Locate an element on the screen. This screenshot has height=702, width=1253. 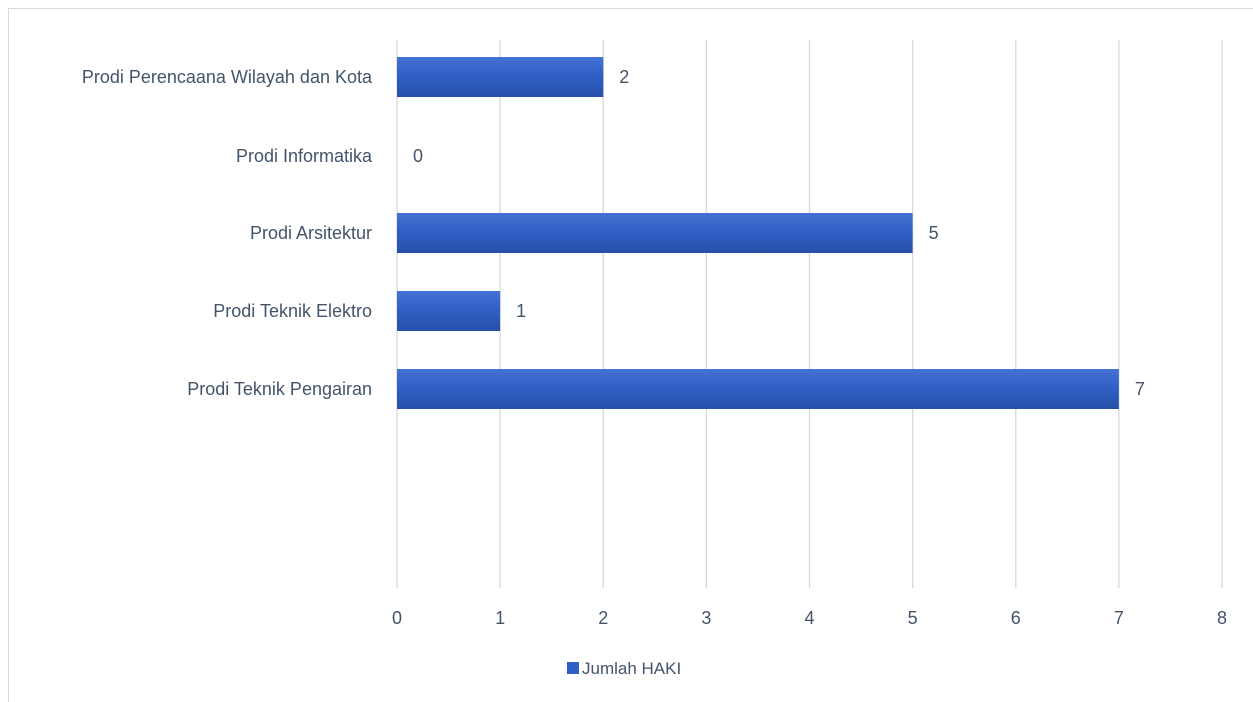
category-label: Prodi Informatika is located at coordinates (304, 156).